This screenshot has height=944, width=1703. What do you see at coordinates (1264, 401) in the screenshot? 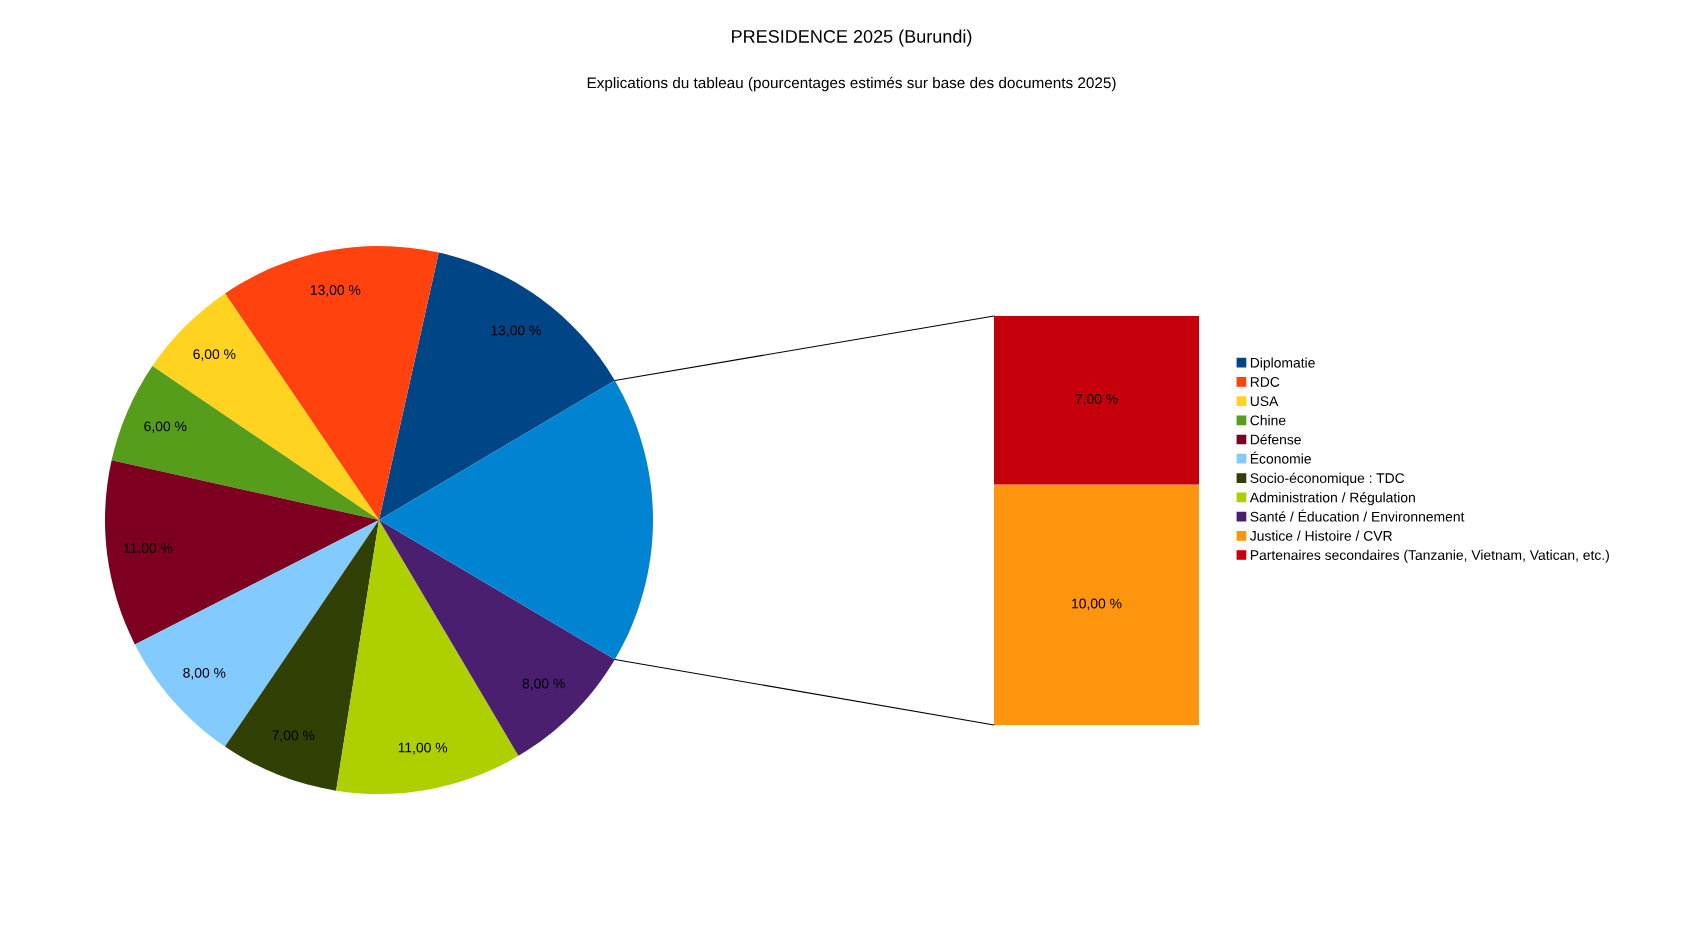
I see `legend-label: USA` at bounding box center [1264, 401].